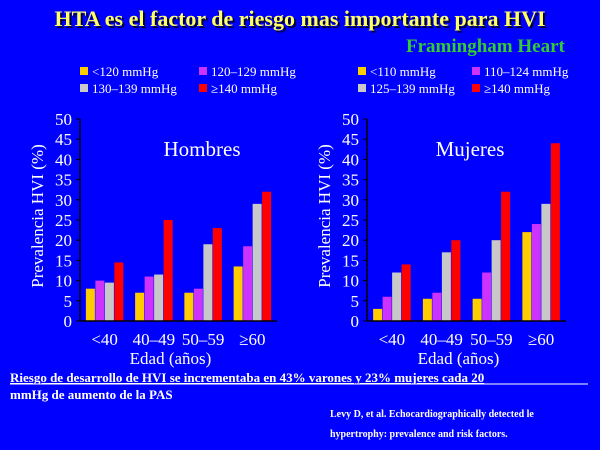  I want to click on bar-hombres-40–49-1, so click(149, 298).